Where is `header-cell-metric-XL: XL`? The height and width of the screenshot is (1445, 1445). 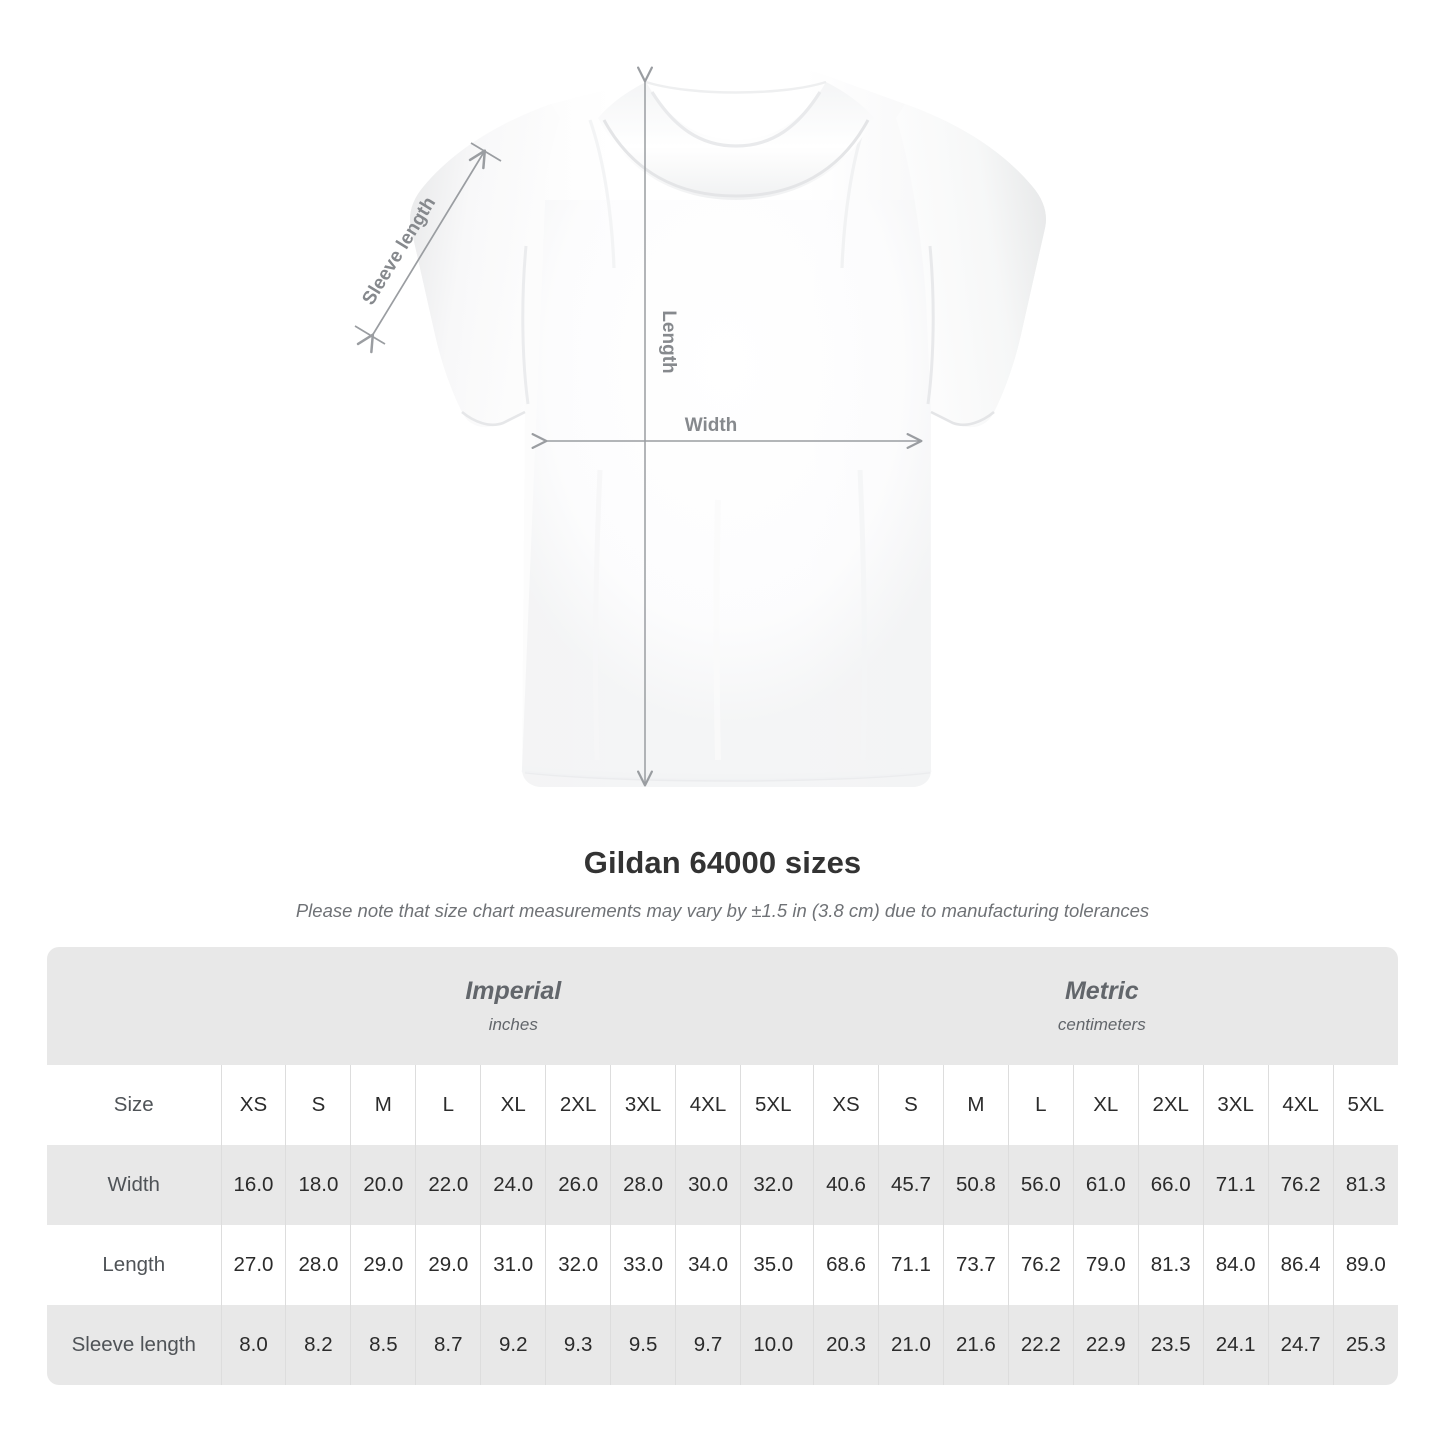 header-cell-metric-XL: XL is located at coordinates (1105, 1105).